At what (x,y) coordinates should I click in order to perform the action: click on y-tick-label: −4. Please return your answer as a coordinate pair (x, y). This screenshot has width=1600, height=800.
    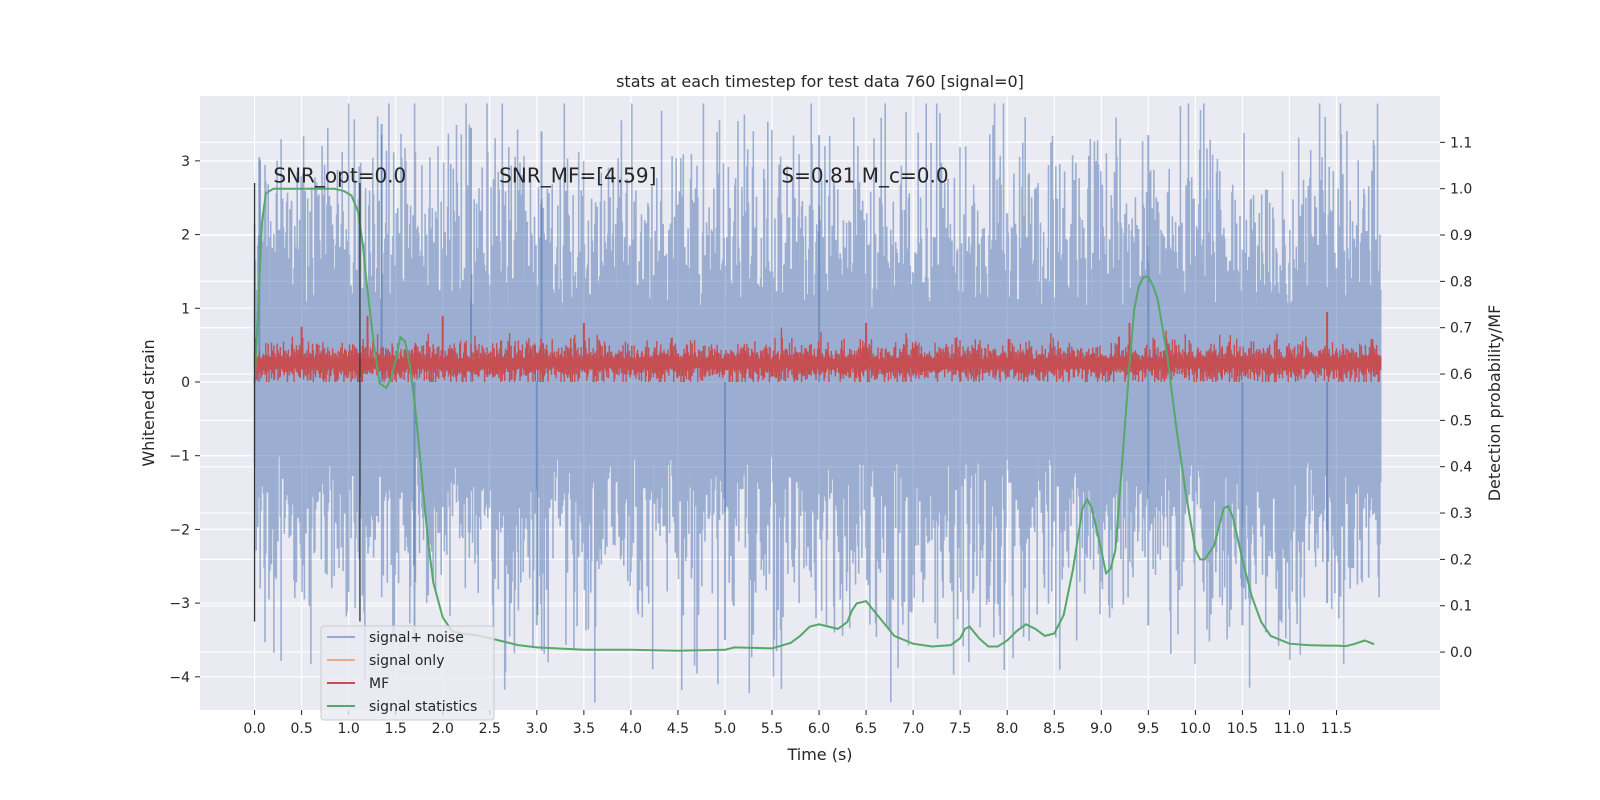
    Looking at the image, I should click on (179, 678).